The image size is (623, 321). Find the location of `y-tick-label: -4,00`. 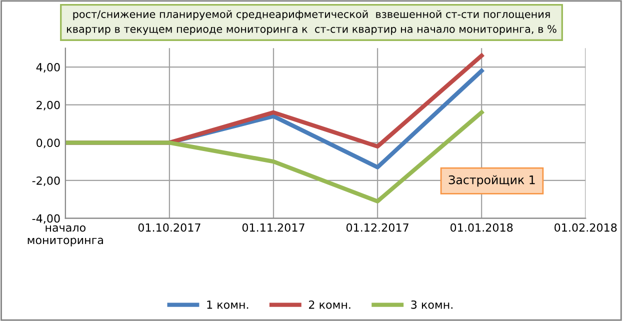

y-tick-label: -4,00 is located at coordinates (46, 219).